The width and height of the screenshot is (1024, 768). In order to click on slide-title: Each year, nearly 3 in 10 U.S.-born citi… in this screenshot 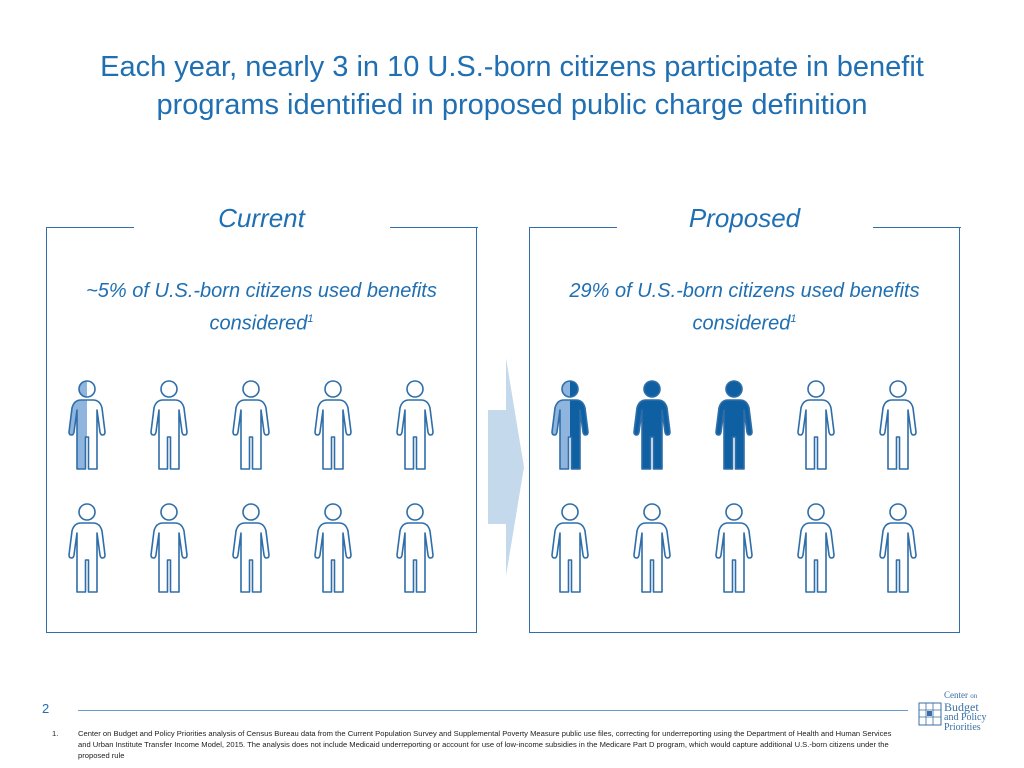, I will do `click(512, 86)`.